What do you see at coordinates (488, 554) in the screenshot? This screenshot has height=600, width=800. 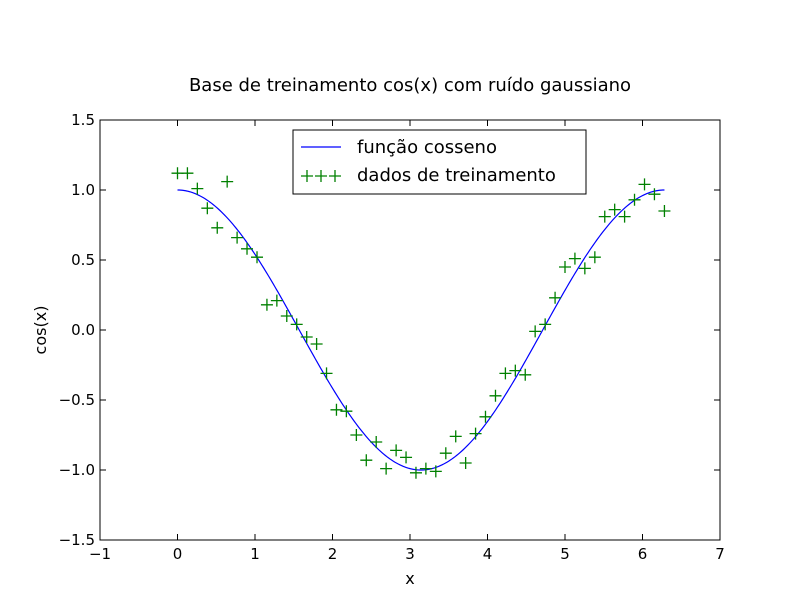 I see `x-tick-label: 4` at bounding box center [488, 554].